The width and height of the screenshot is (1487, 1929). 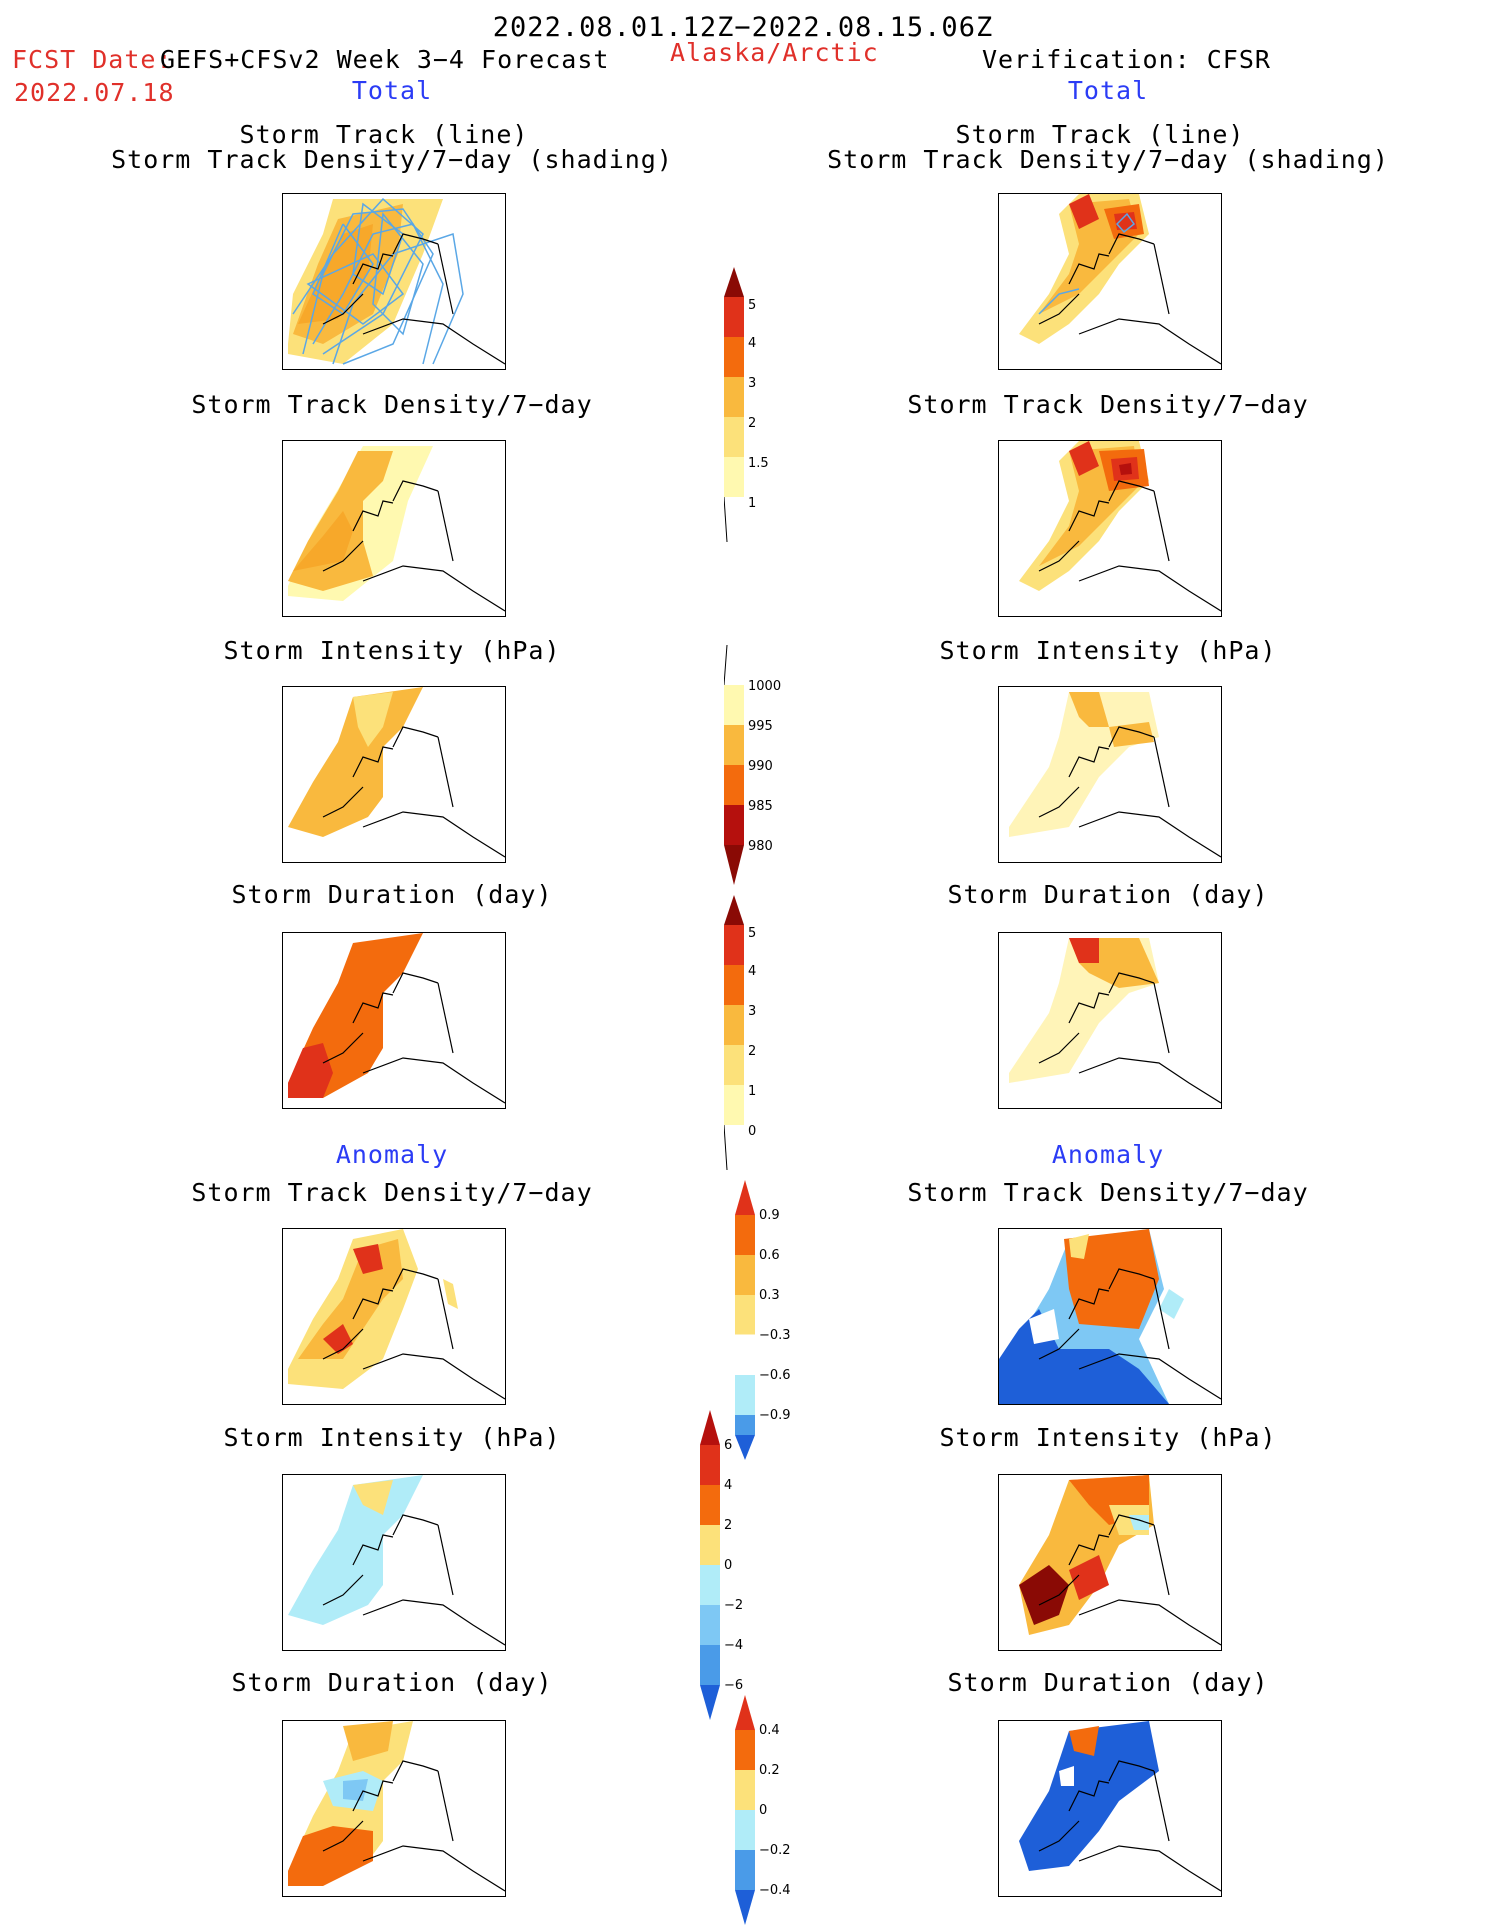 I want to click on cbar-label: 985, so click(x=760, y=806).